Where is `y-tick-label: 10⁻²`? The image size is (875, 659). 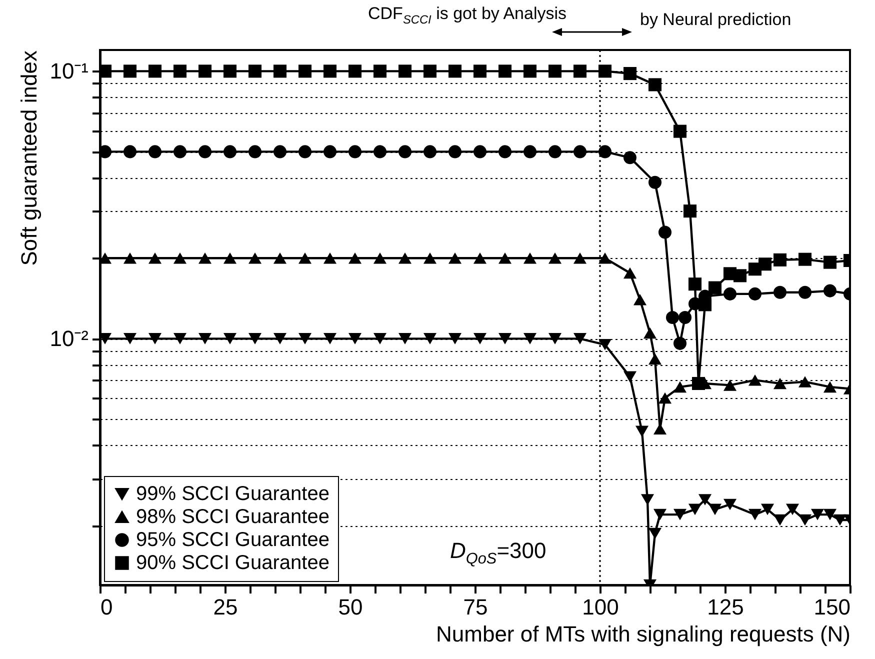
y-tick-label: 10⁻² is located at coordinates (69, 339).